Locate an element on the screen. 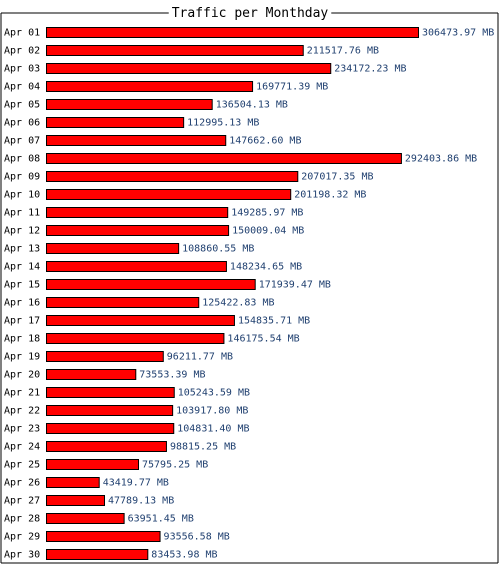  category-label: Apr 05 is located at coordinates (22, 105).